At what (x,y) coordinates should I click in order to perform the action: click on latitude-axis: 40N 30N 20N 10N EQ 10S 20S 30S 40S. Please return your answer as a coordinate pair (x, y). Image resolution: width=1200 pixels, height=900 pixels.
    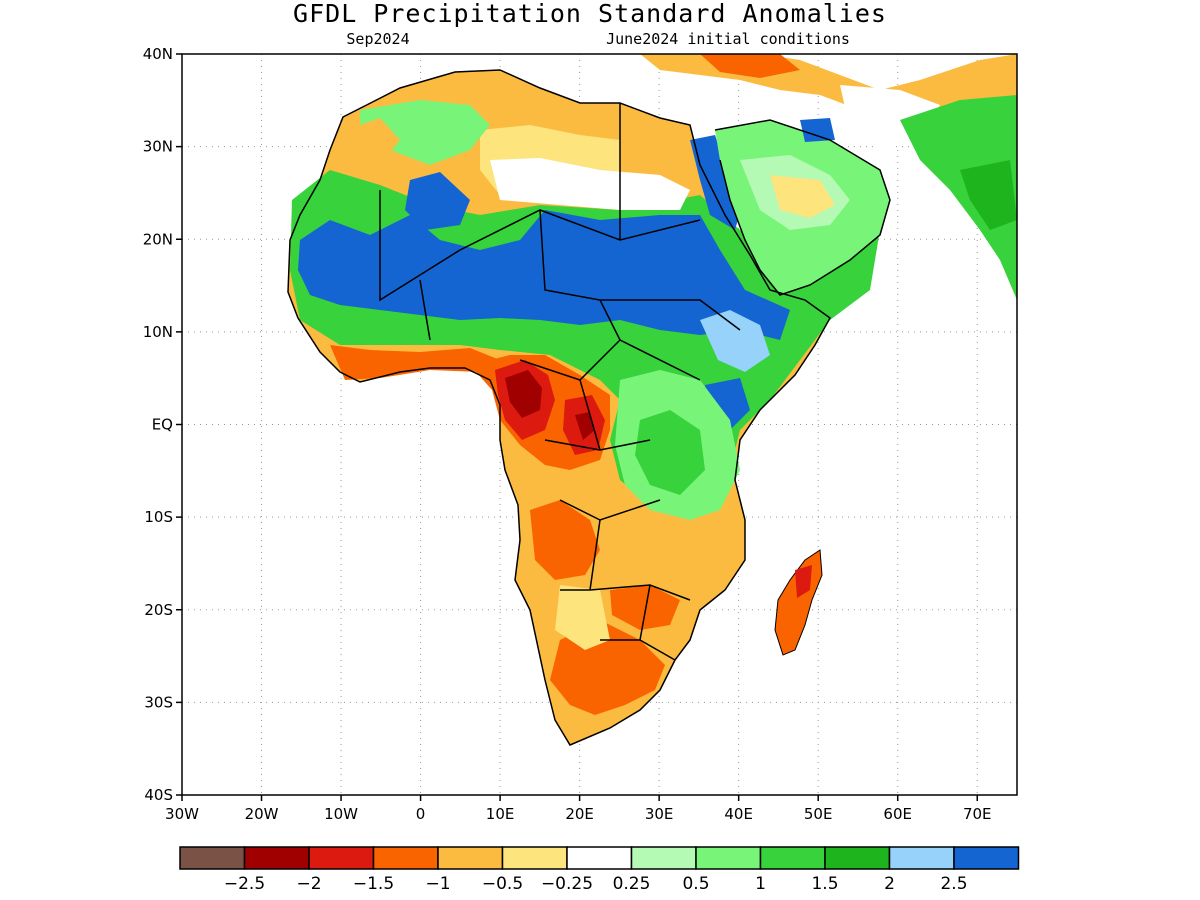
    Looking at the image, I should click on (162, 424).